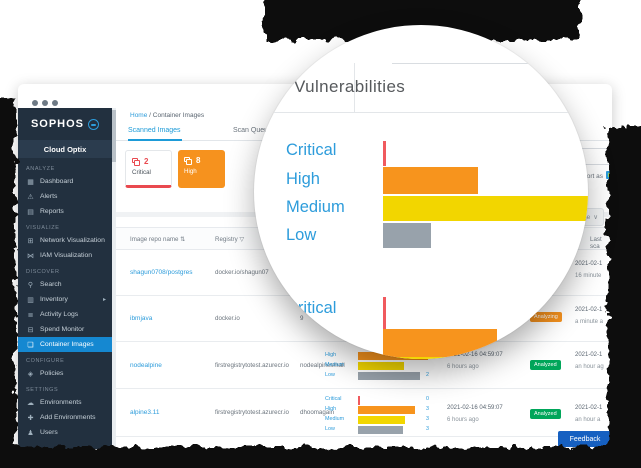  Describe the element at coordinates (320, 457) in the screenshot. I see `torn-edge-bottom` at that location.